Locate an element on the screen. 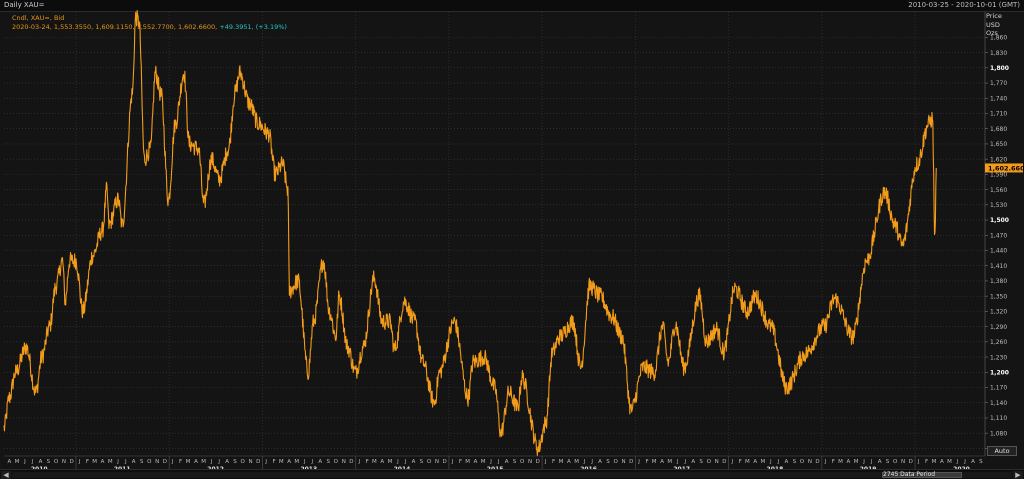  y-tick-label: 1,290 is located at coordinates (998, 327).